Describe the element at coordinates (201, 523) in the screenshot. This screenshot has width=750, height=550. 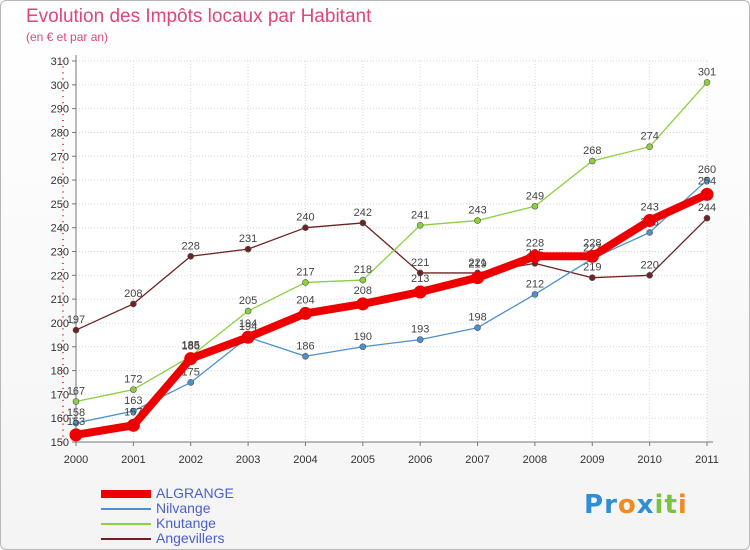
I see `legend-item: Knutange` at that location.